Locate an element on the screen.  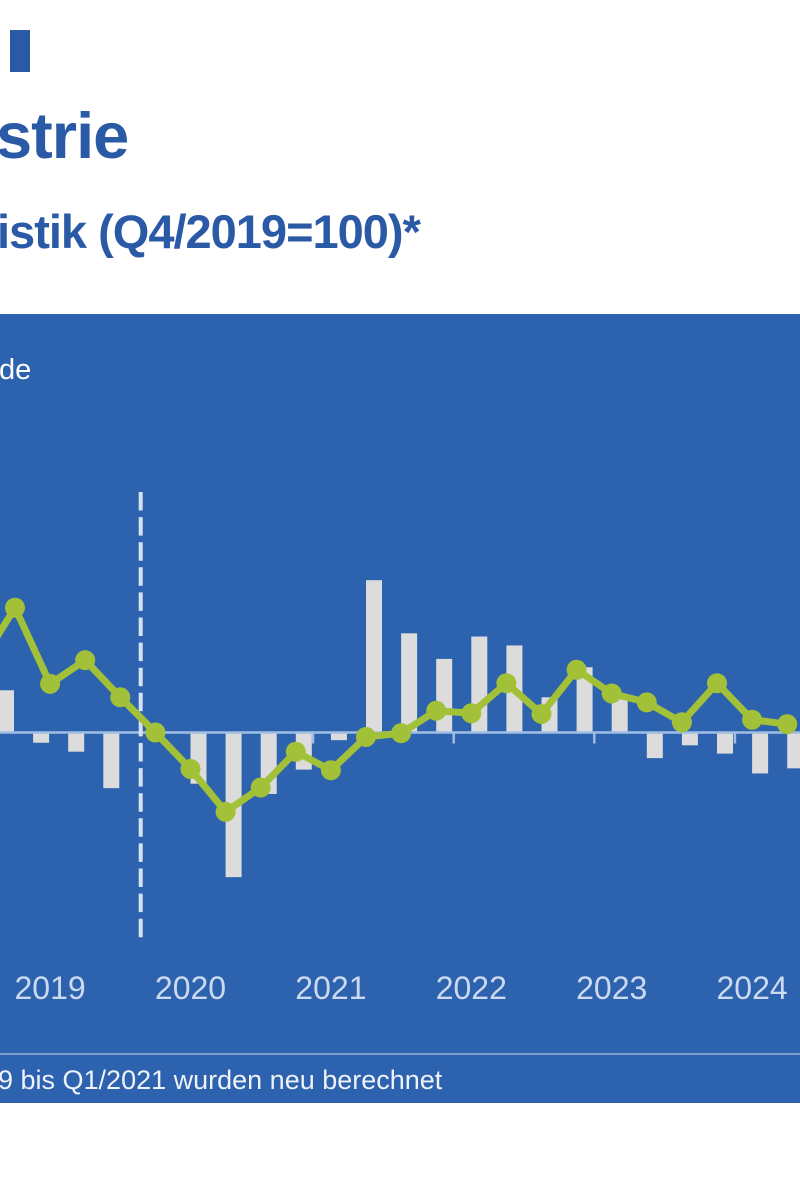
bar-Q2/2023 is located at coordinates (654, 745).